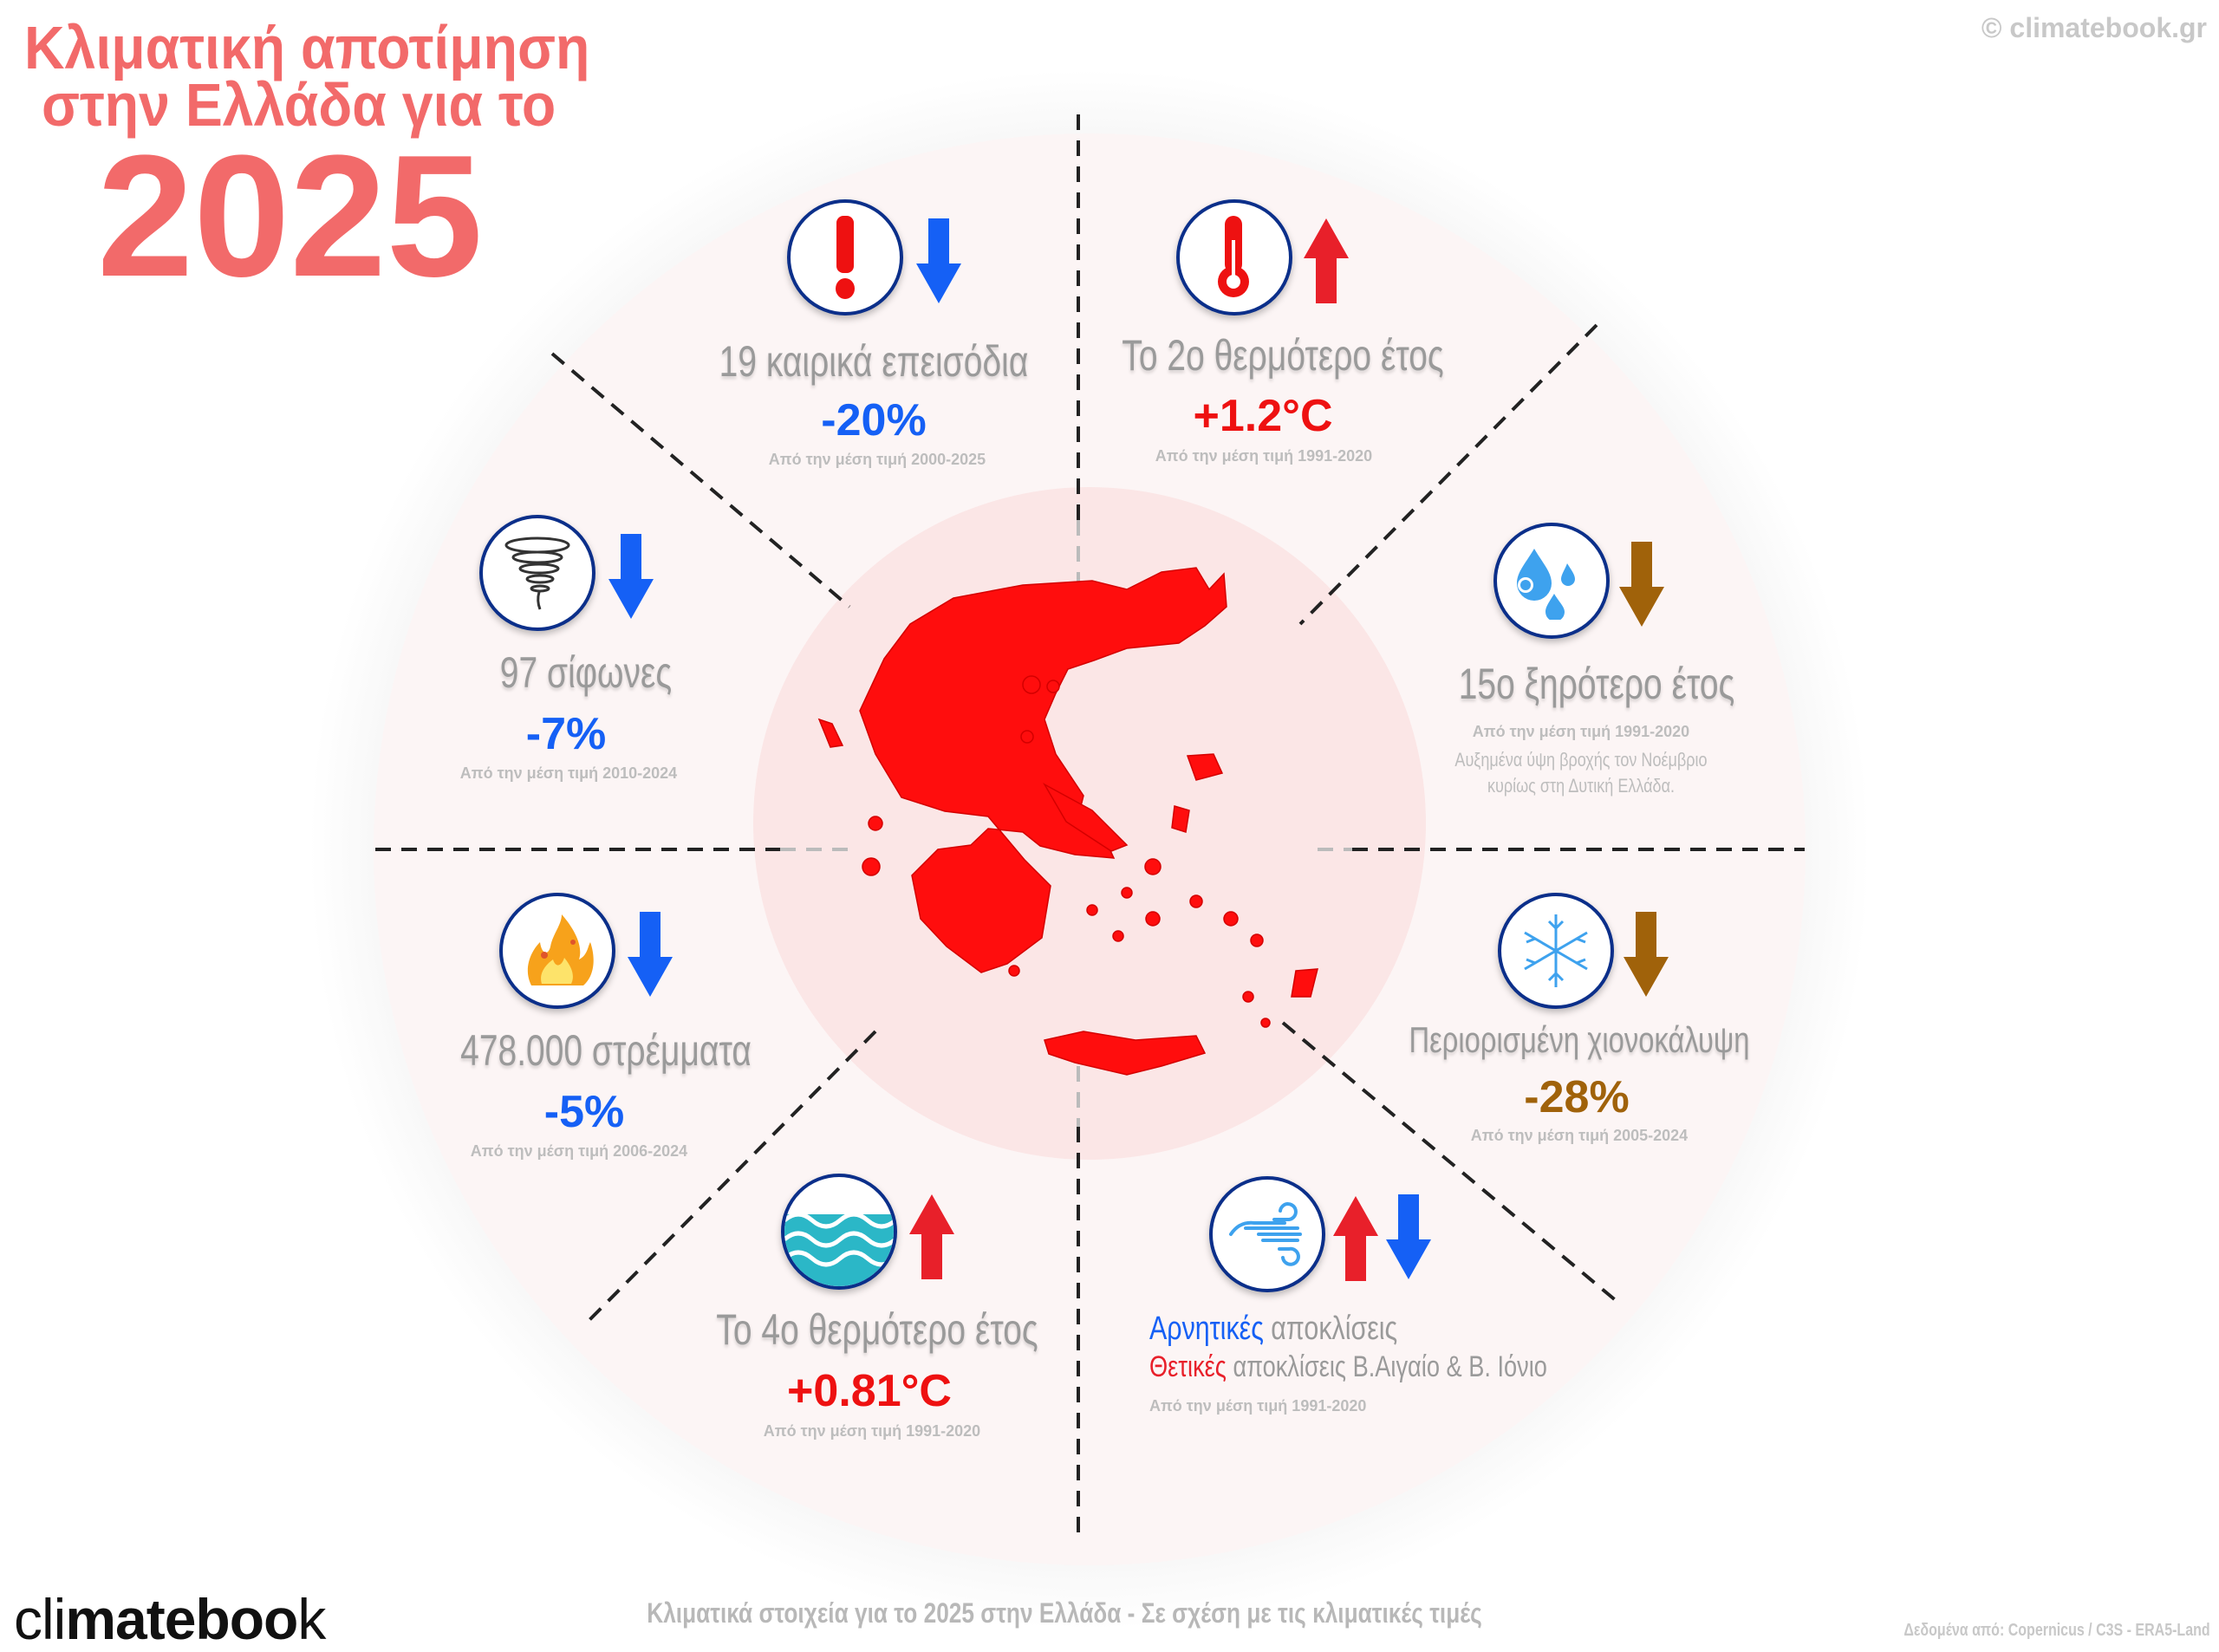  I want to click on description-line: κυρίως στη Δυτική Ελλάδα., so click(1581, 786).